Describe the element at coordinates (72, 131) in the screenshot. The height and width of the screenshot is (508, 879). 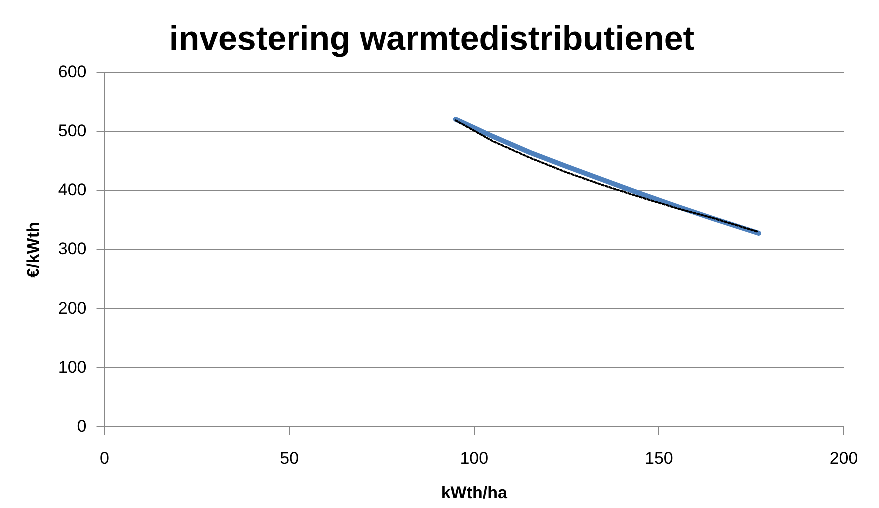
I see `y-tick-label: 500` at that location.